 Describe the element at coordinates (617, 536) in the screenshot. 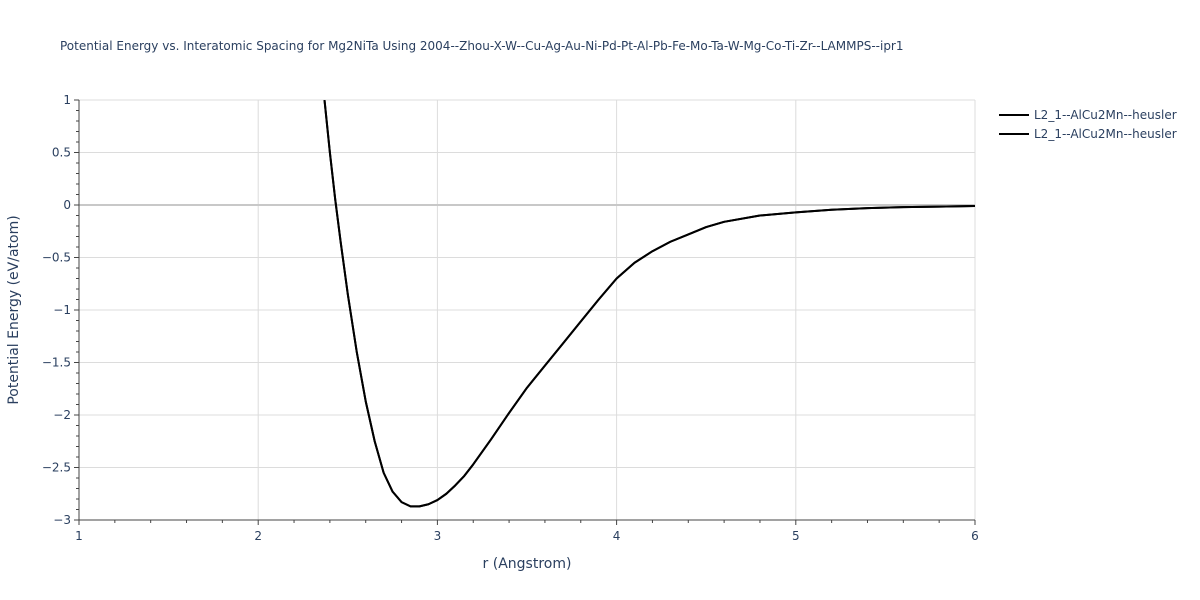

I see `x-tick-label: 4` at that location.